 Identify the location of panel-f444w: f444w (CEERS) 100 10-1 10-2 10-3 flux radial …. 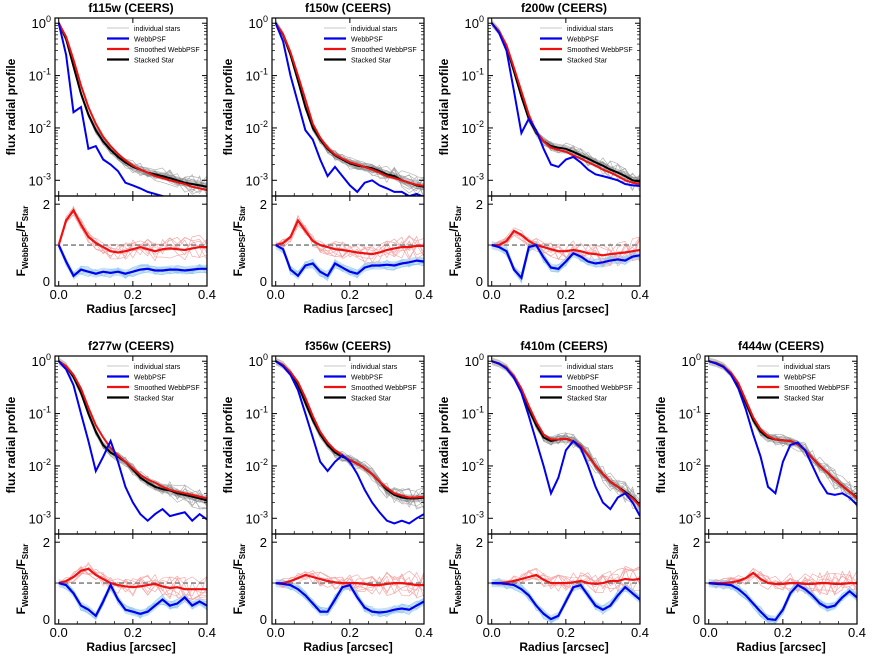
(760, 496).